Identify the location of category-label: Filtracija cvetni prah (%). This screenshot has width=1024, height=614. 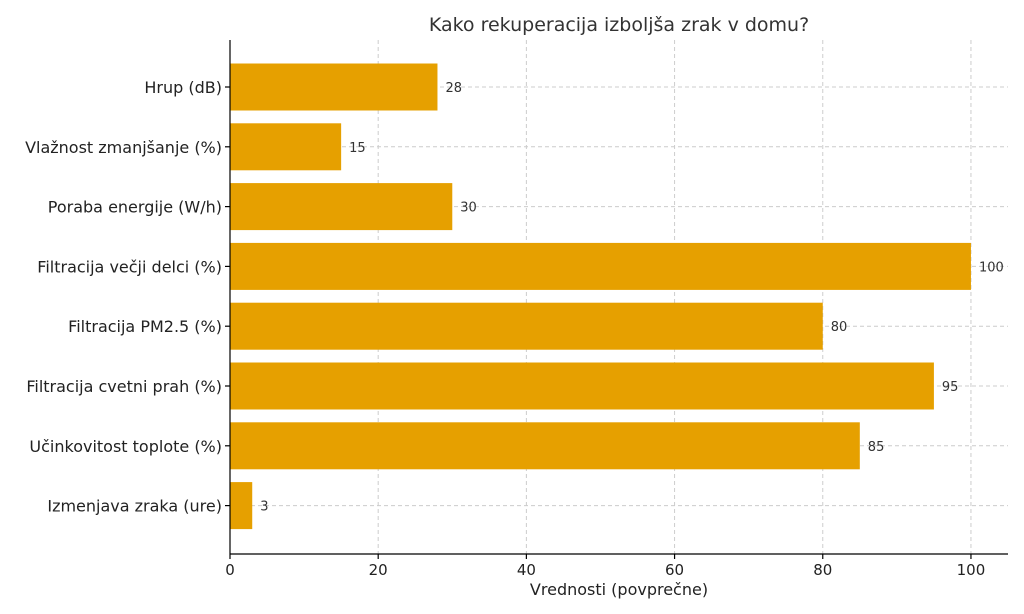
(124, 386).